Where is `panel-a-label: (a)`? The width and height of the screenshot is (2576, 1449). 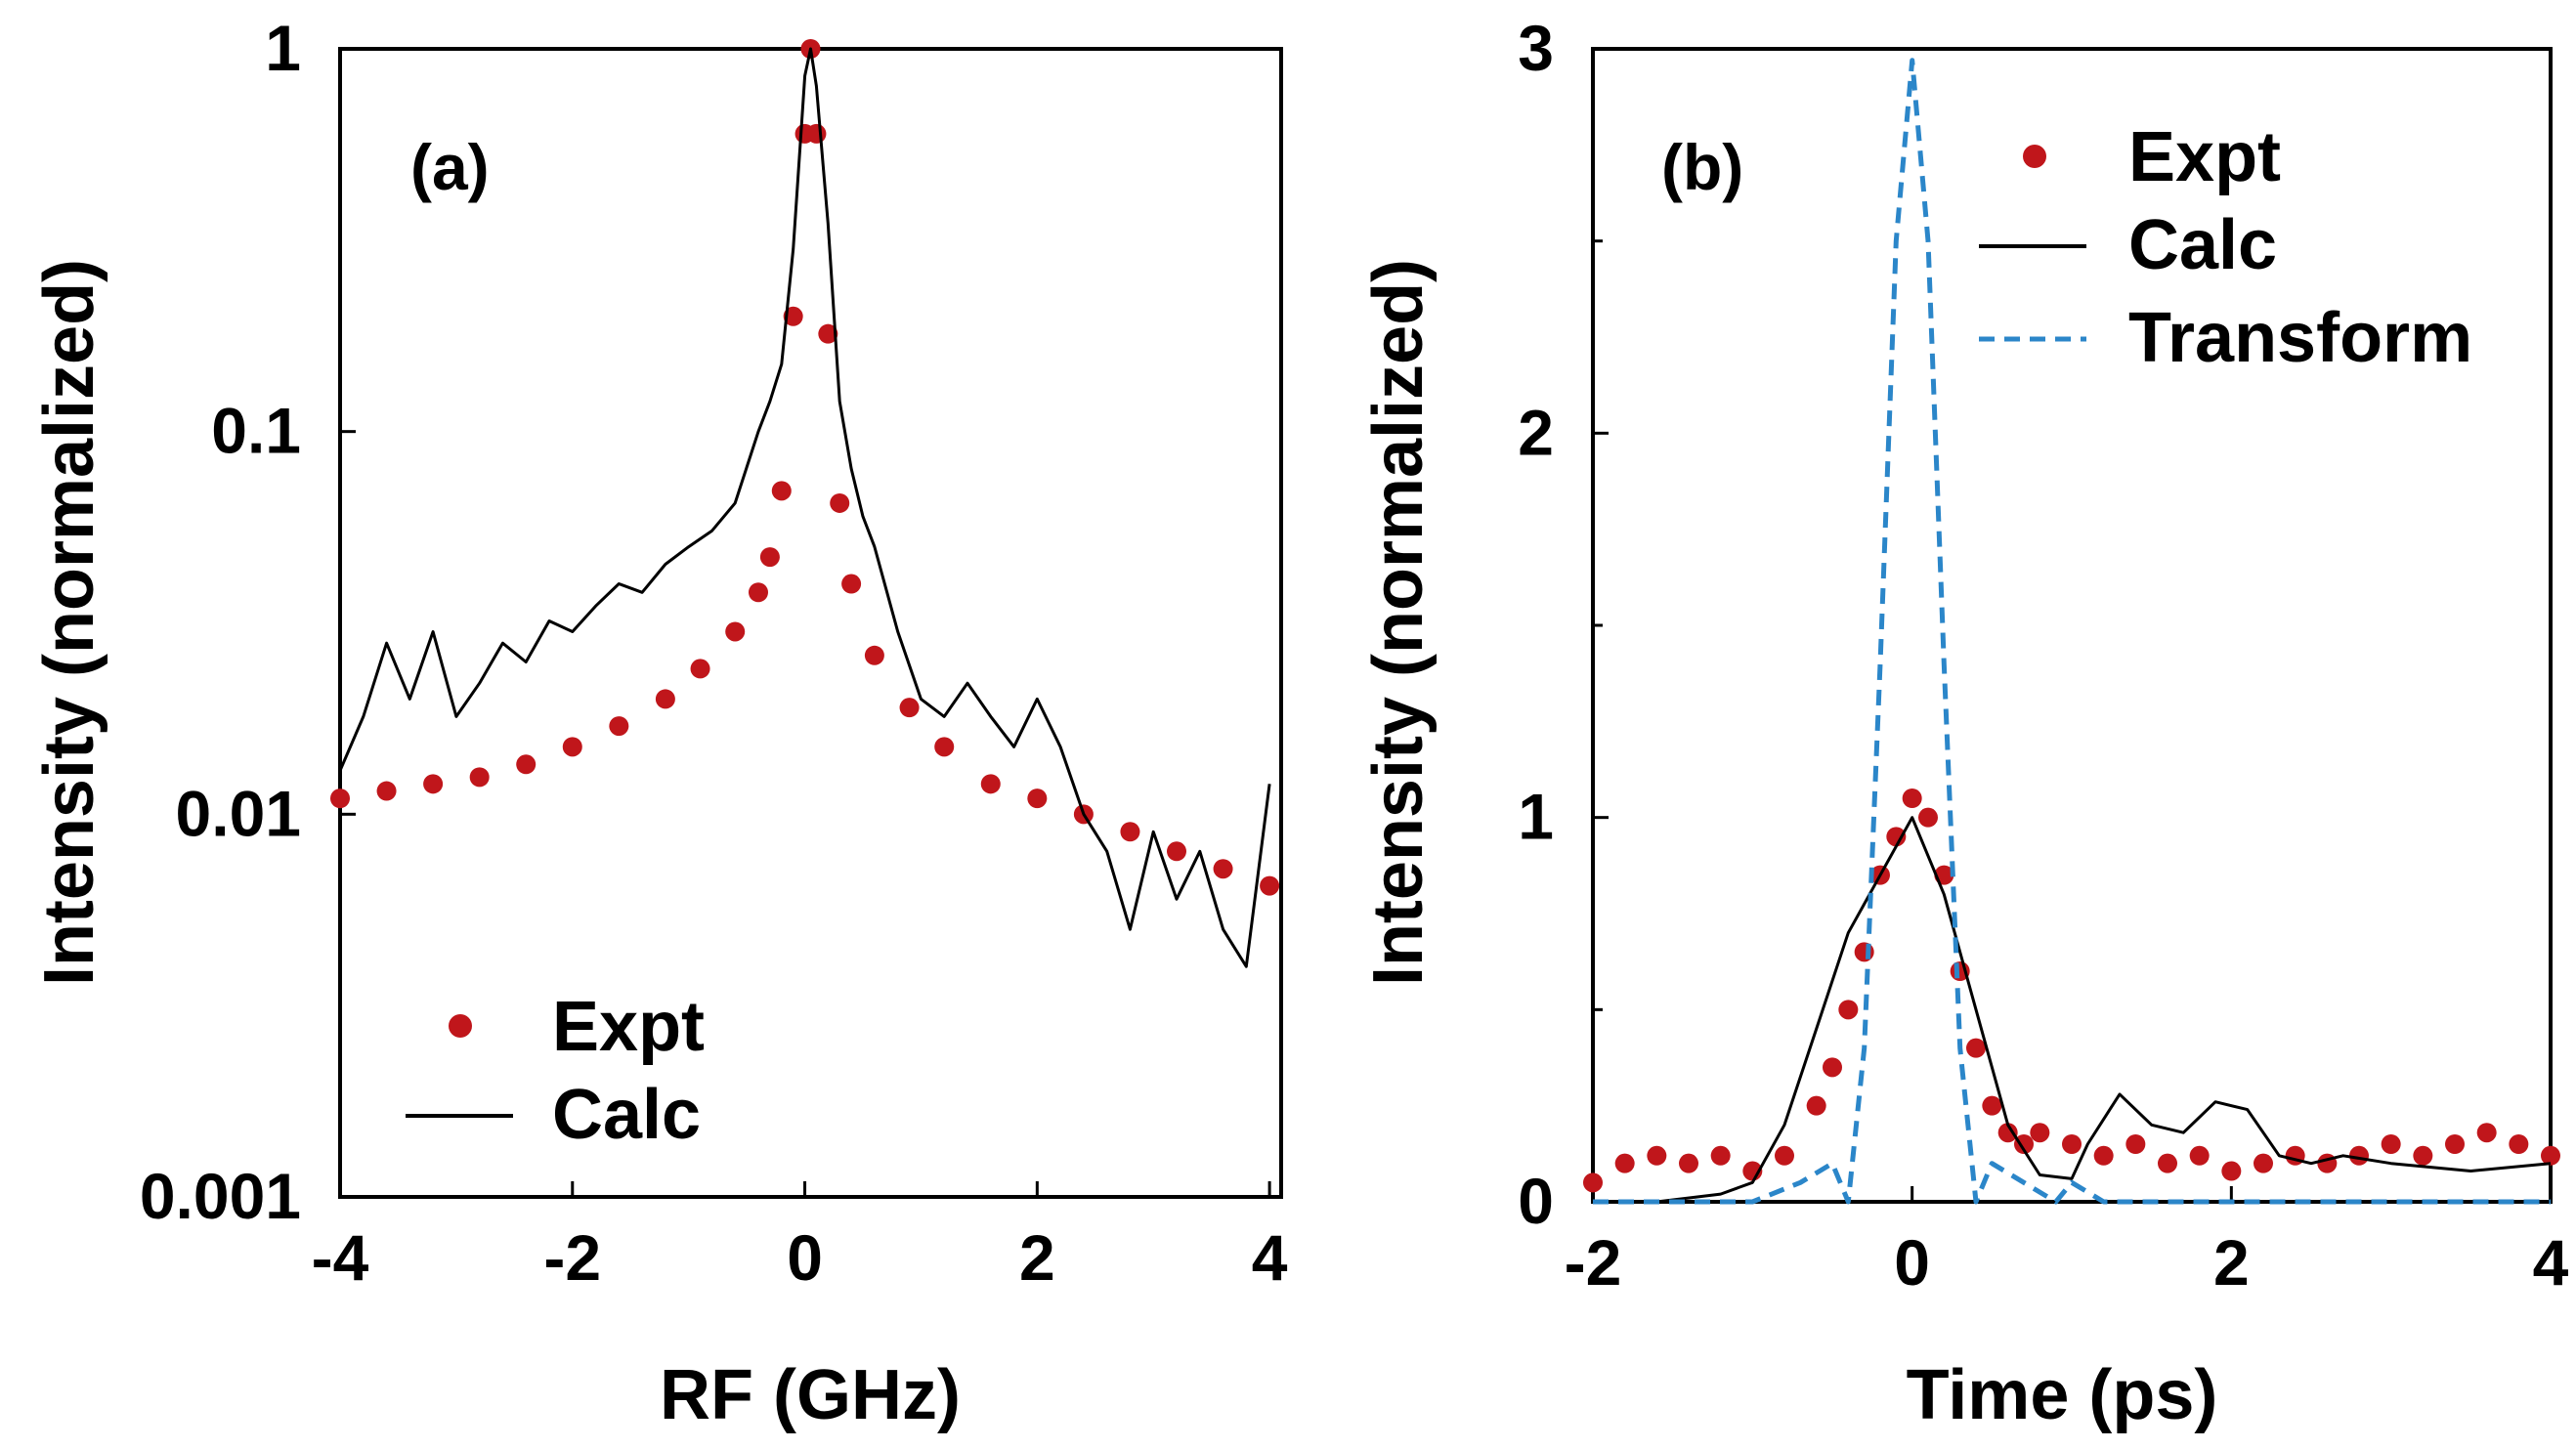 panel-a-label: (a) is located at coordinates (450, 167).